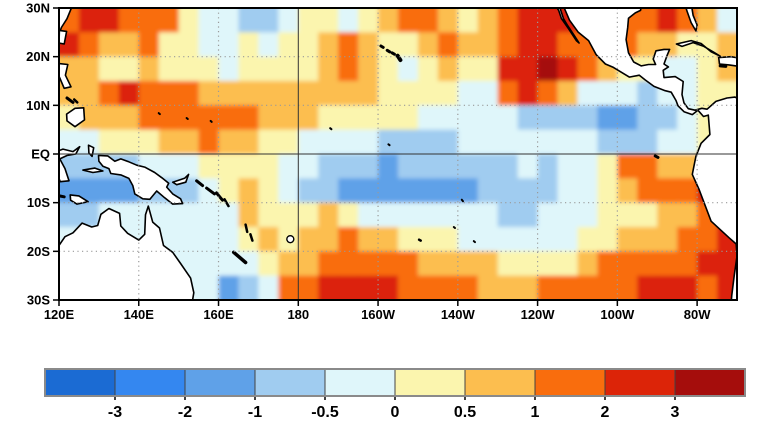  I want to click on lon-label: 140W, so click(458, 314).